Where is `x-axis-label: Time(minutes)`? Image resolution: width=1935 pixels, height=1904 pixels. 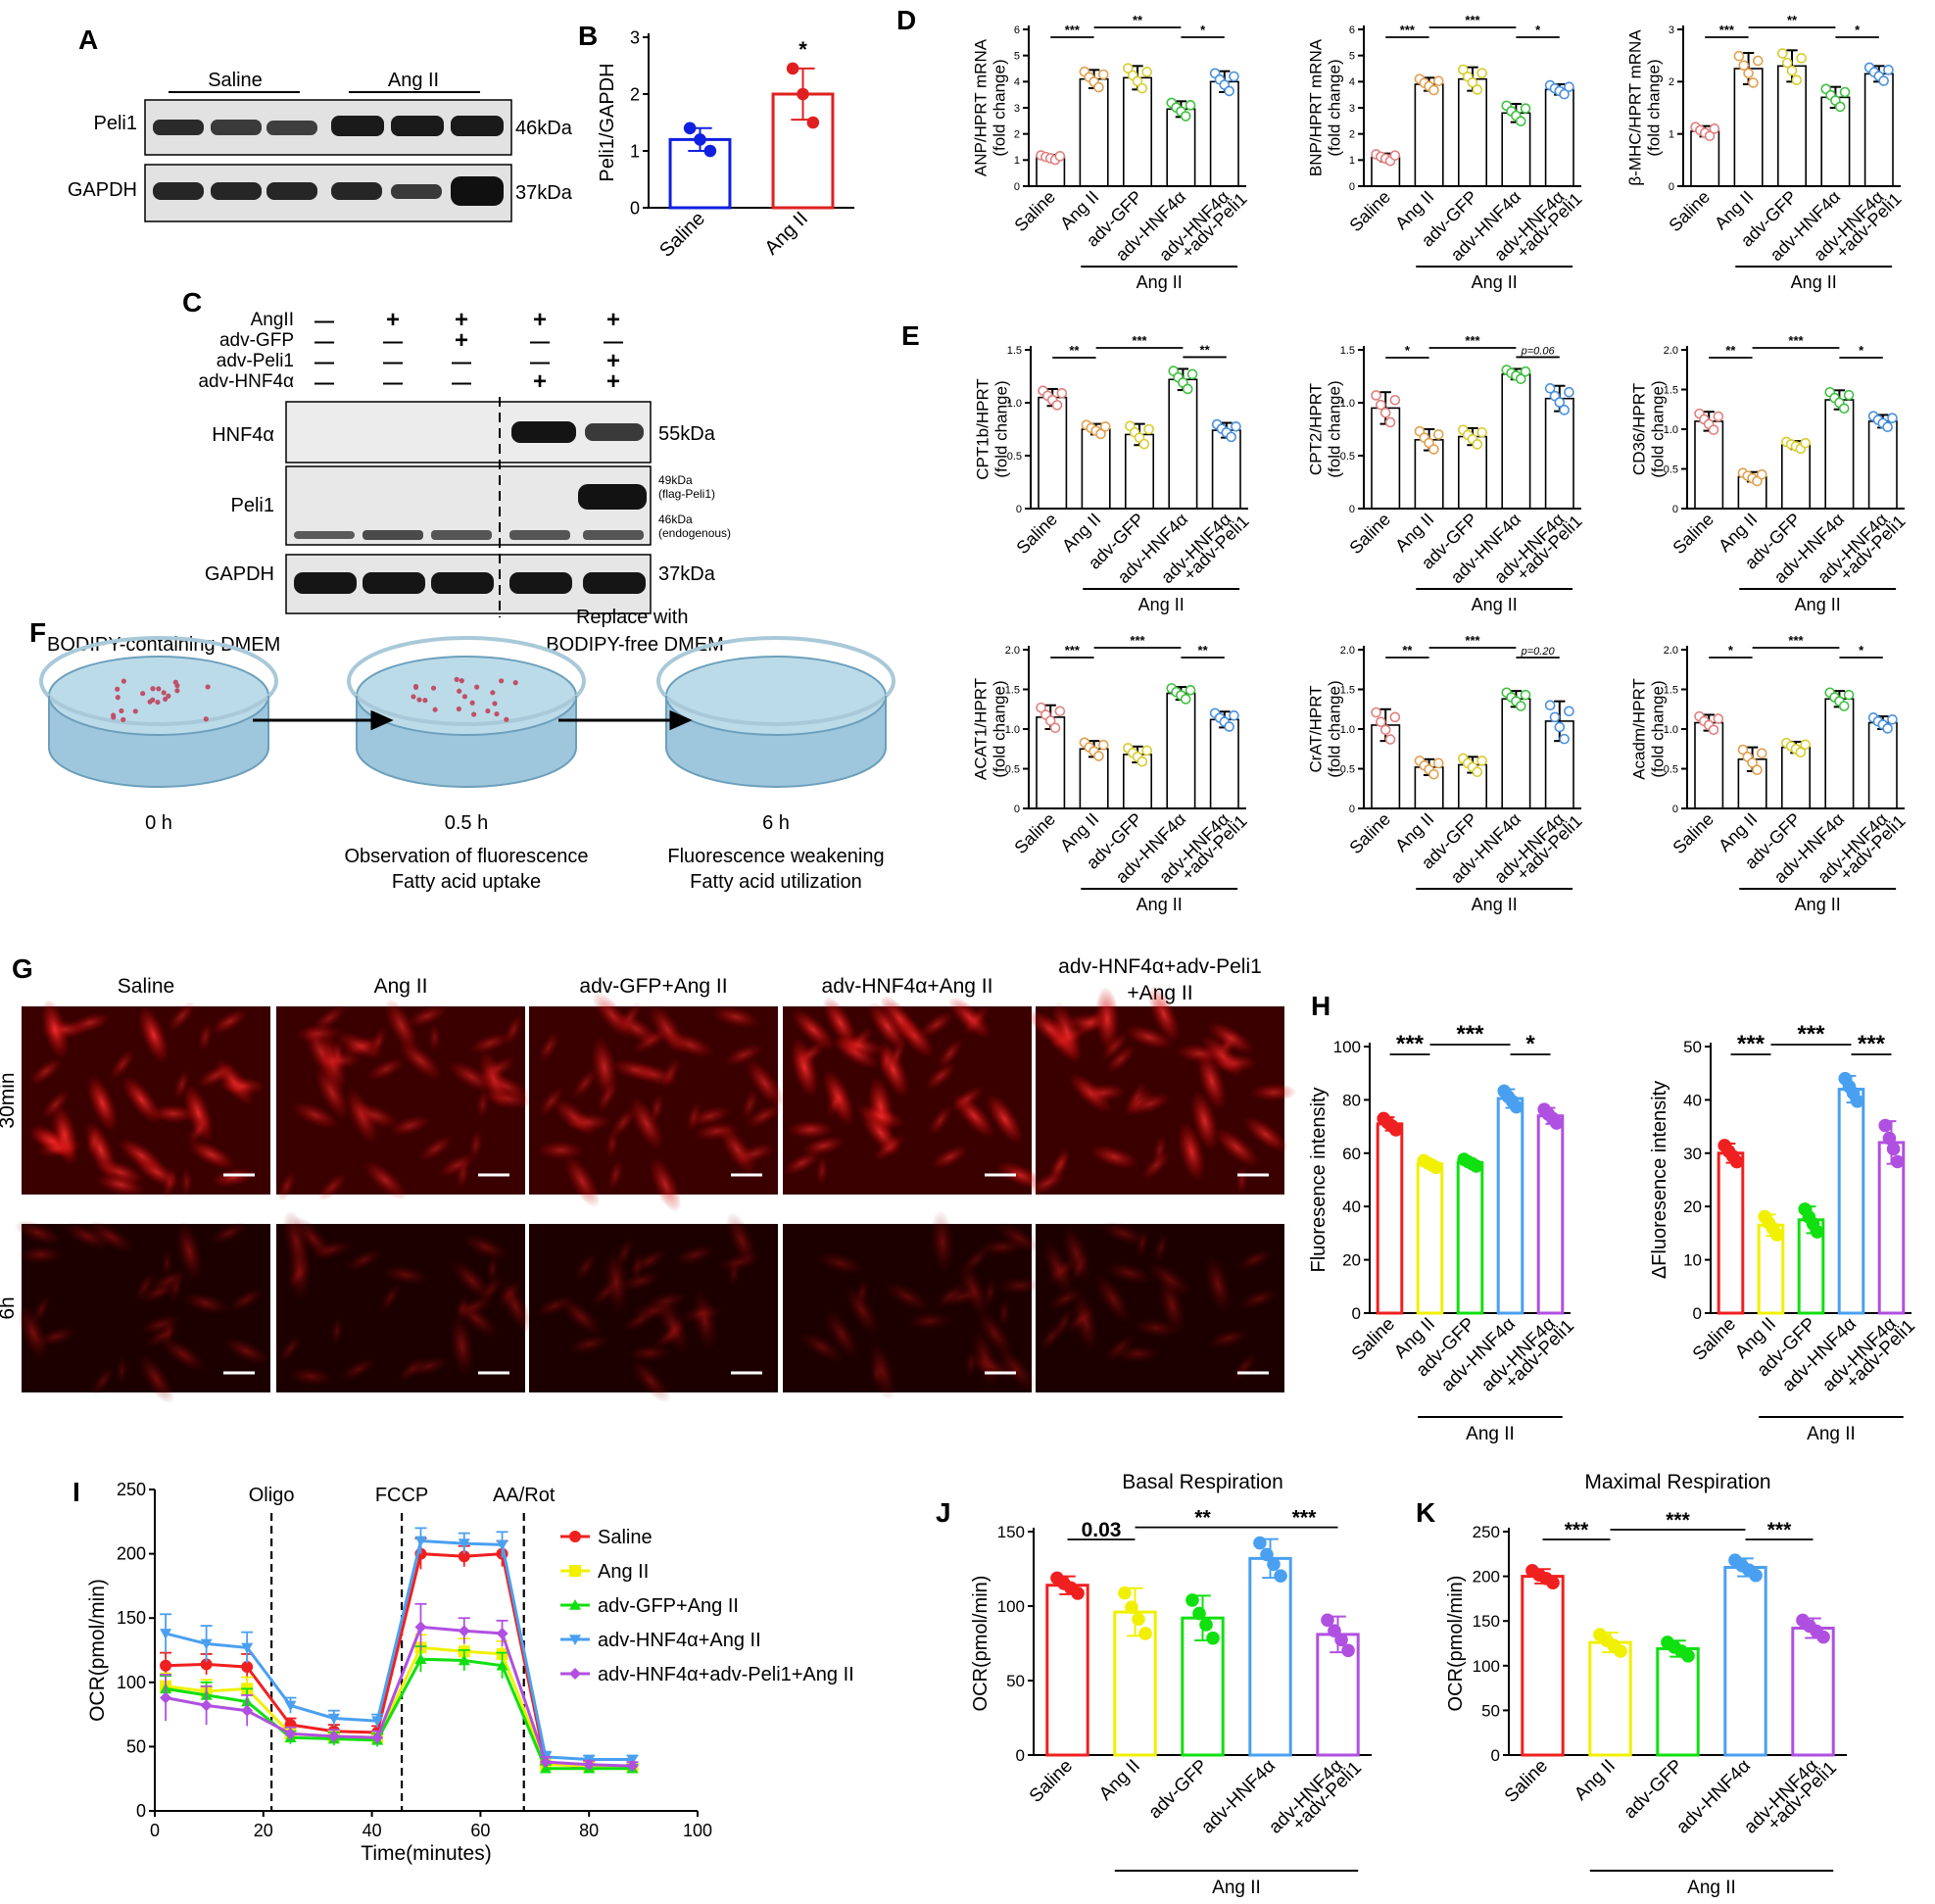
x-axis-label: Time(minutes) is located at coordinates (426, 1853).